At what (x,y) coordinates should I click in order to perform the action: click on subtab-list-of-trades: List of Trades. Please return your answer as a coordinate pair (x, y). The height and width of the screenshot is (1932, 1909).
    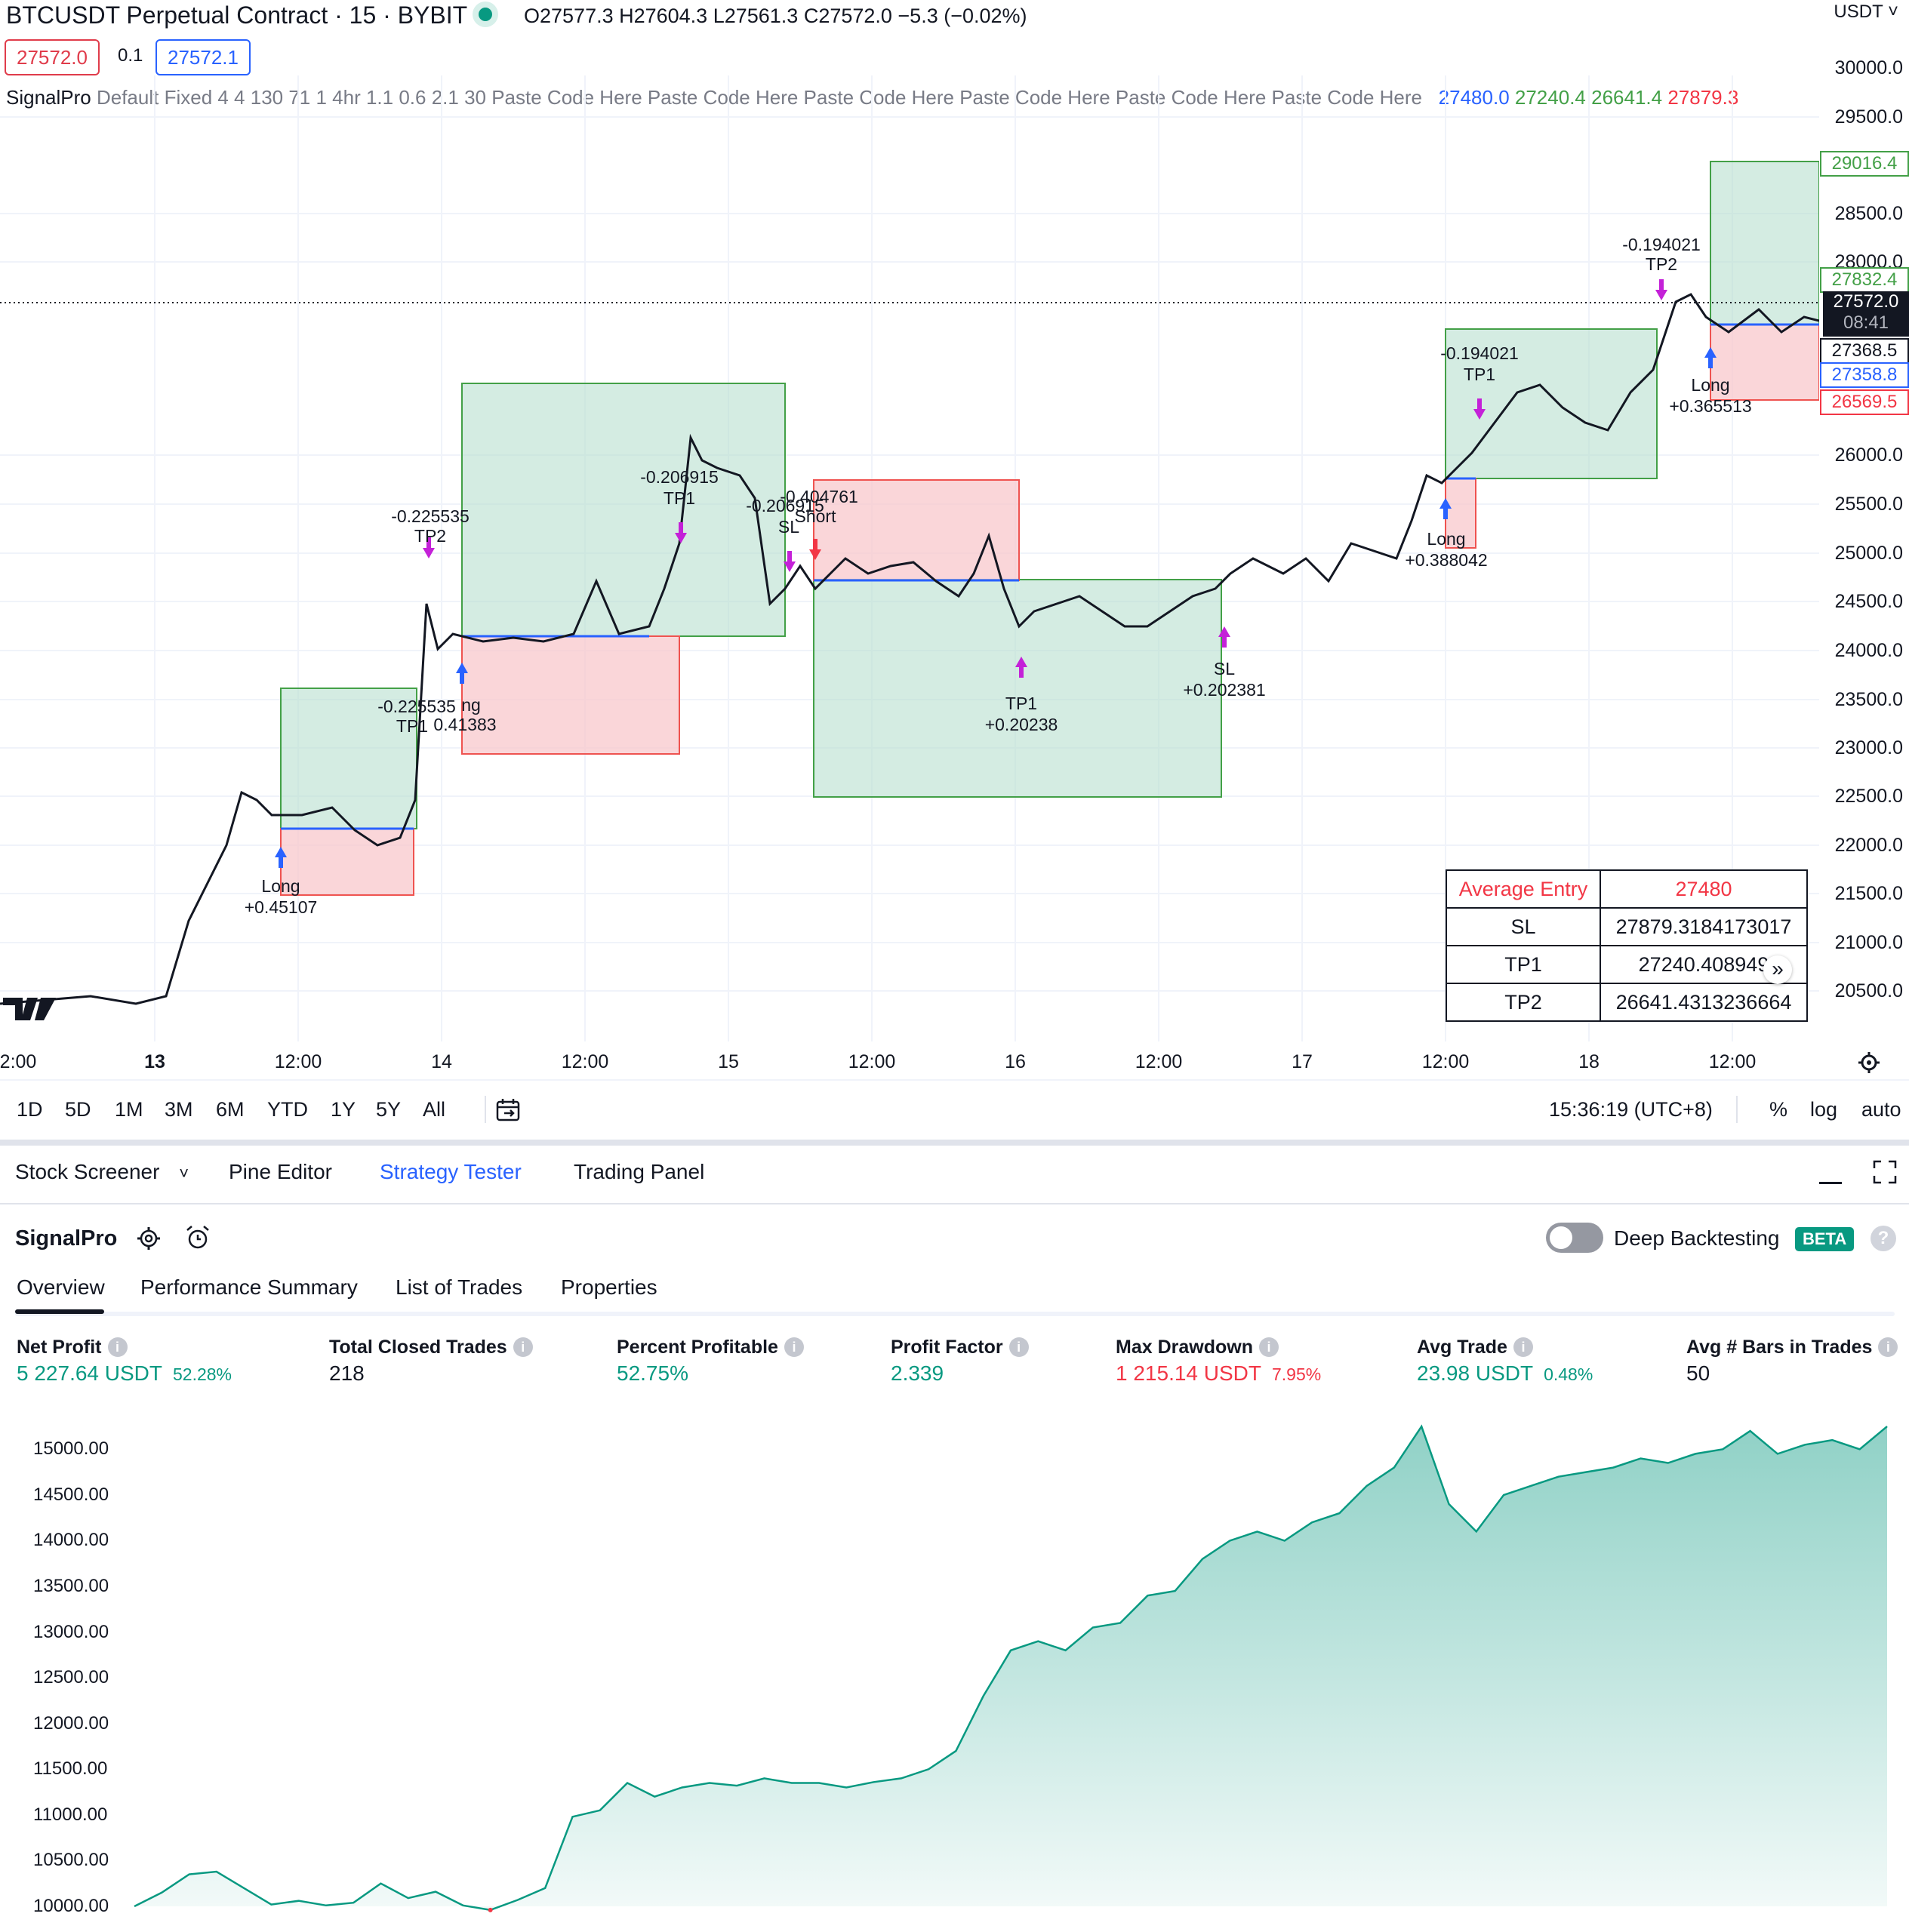
    Looking at the image, I should click on (460, 1287).